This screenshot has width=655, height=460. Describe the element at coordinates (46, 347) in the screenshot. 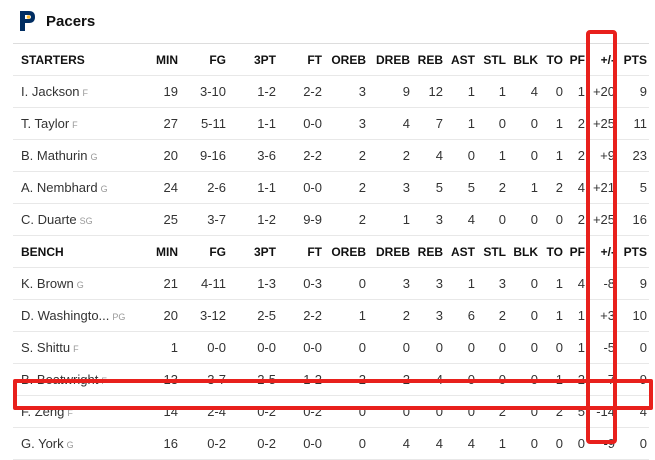

I see `player-name: S. Shittu` at that location.